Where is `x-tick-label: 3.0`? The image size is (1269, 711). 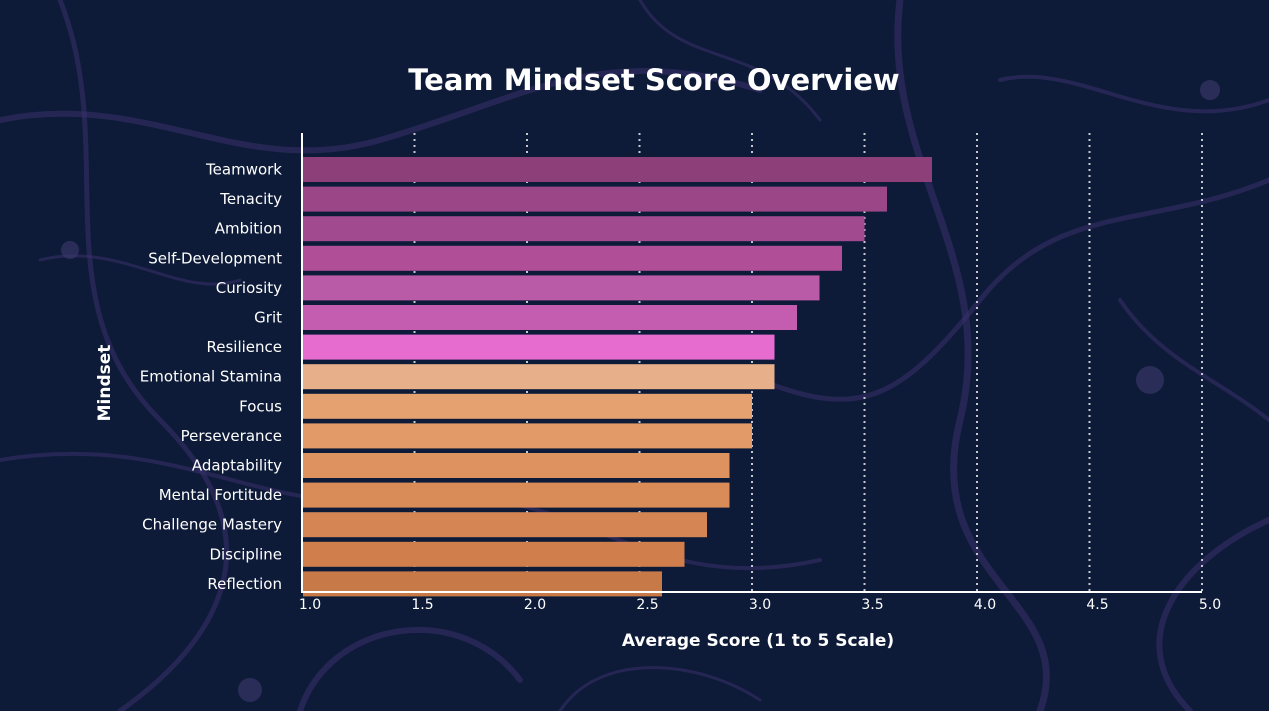 x-tick-label: 3.0 is located at coordinates (760, 605).